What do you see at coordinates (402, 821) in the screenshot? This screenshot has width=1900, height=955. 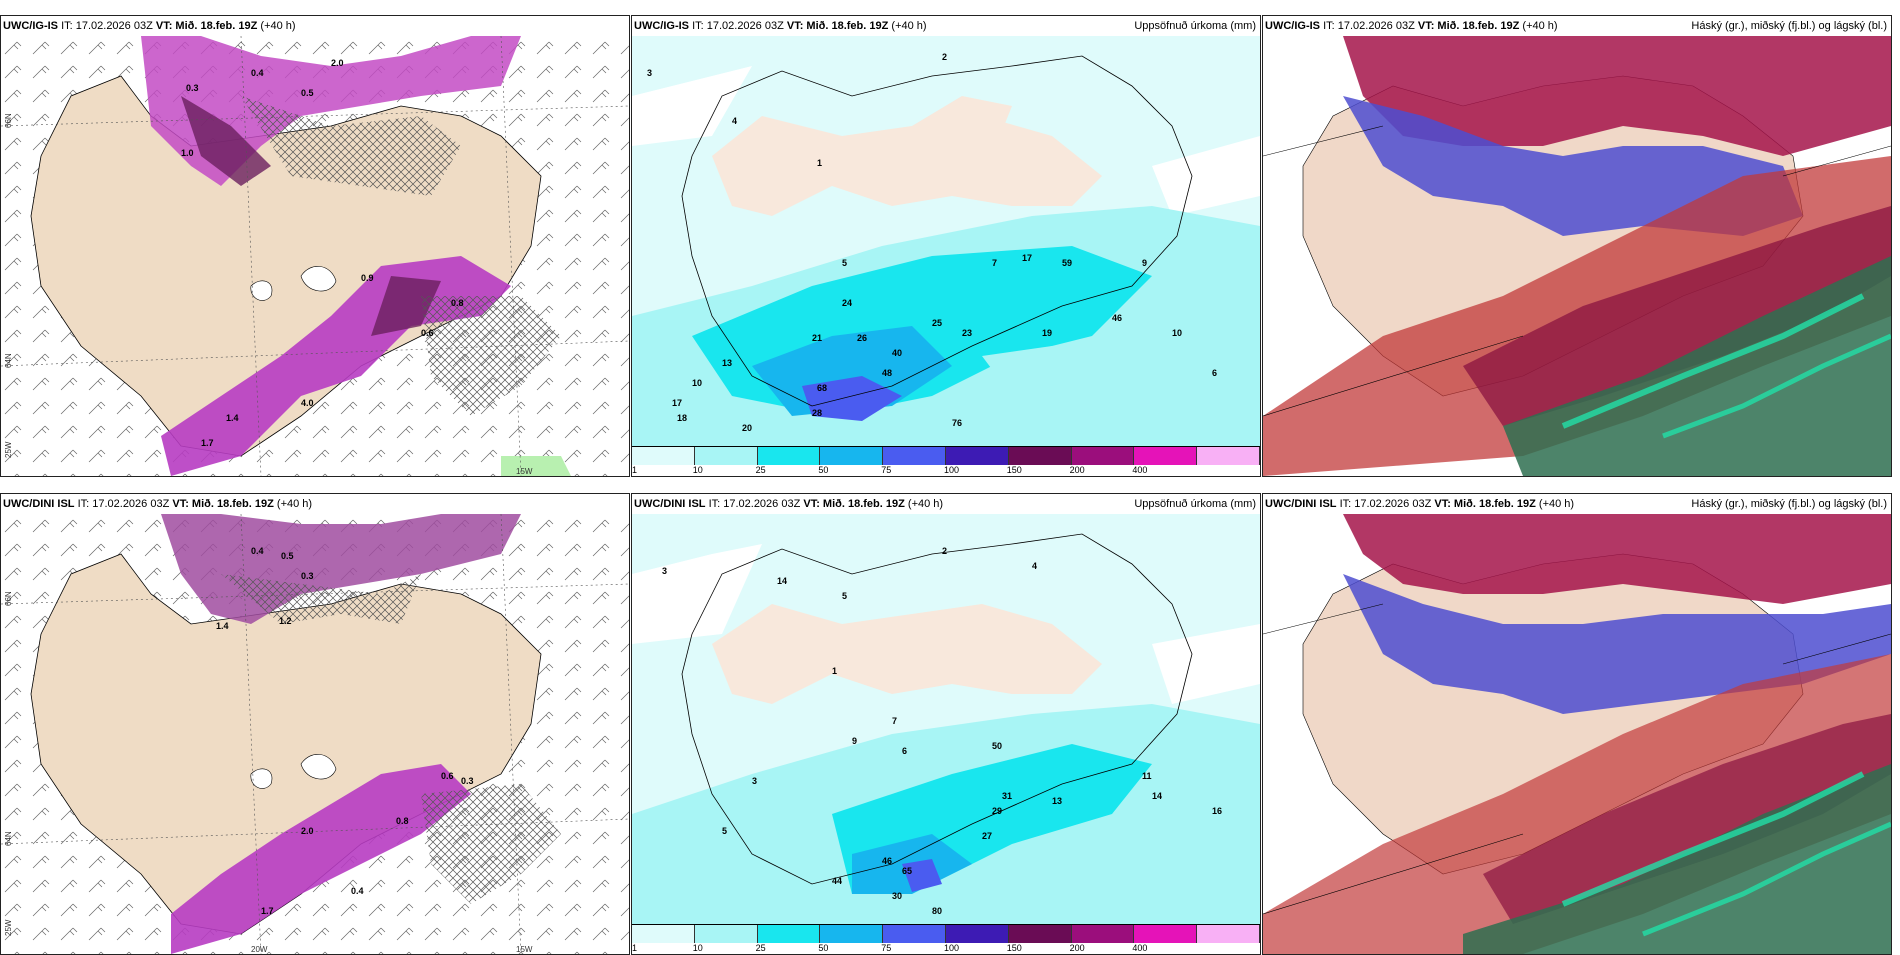 I see `value-label: 0.8` at bounding box center [402, 821].